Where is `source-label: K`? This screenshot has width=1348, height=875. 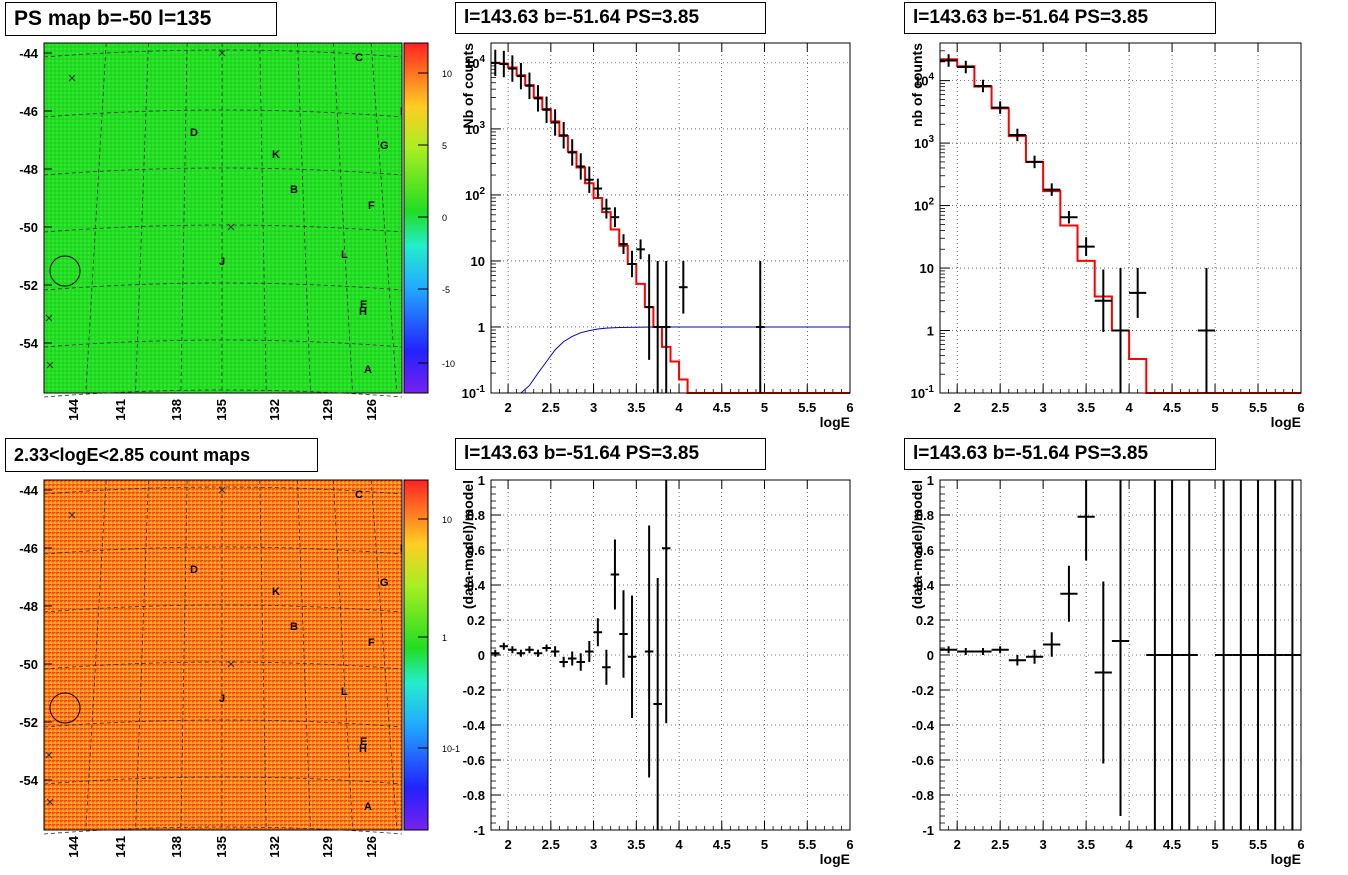 source-label: K is located at coordinates (276, 155).